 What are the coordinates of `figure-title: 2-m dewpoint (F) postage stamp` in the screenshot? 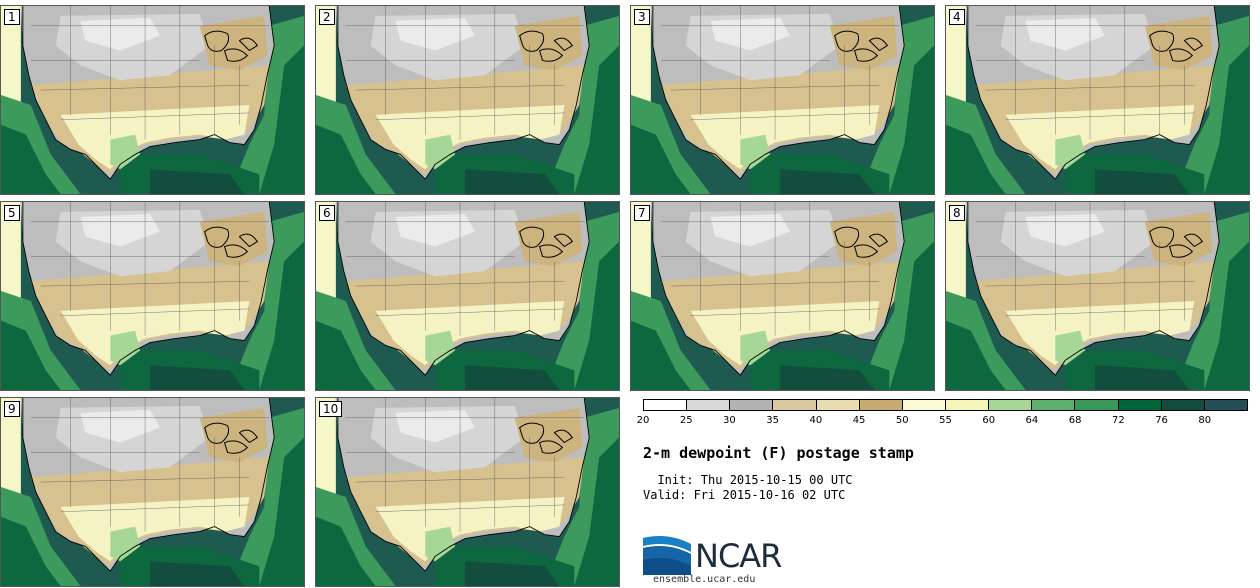 It's located at (778, 453).